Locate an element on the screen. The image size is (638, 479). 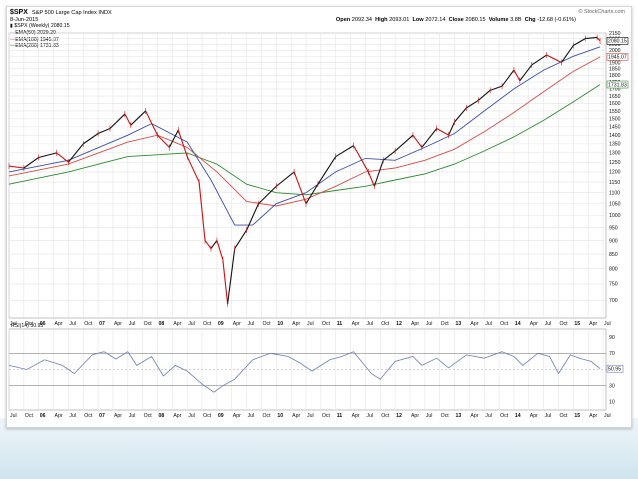
x-tick-label: 11 is located at coordinates (340, 324).